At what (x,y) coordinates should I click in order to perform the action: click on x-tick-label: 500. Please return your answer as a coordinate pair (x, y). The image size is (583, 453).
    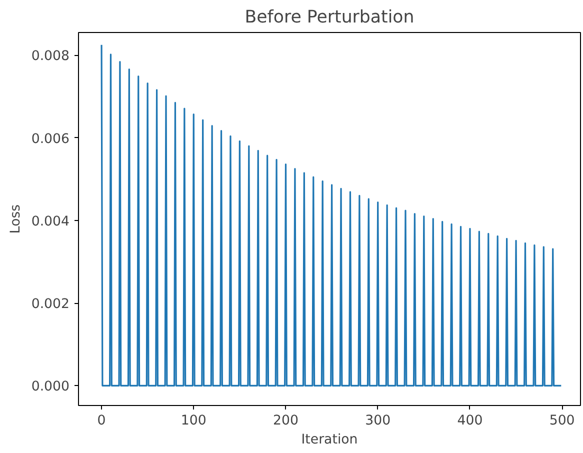
    Looking at the image, I should click on (562, 421).